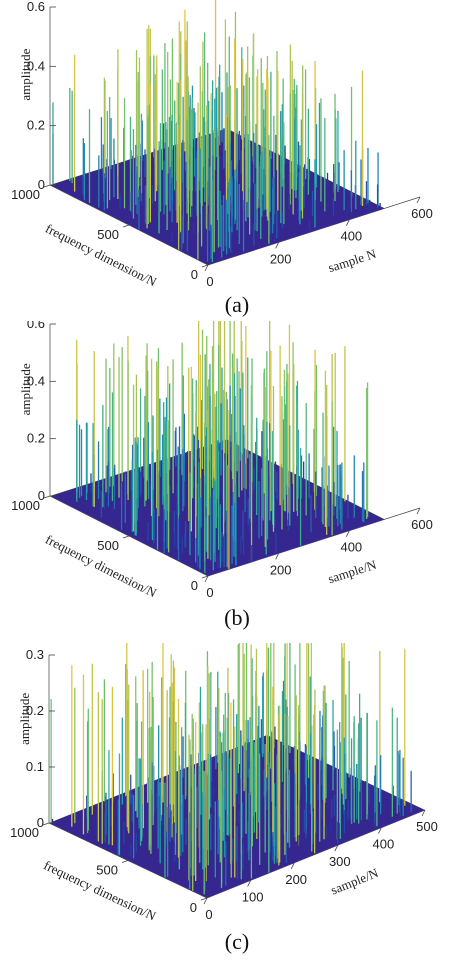 This screenshot has height=963, width=474. I want to click on caption-a: (a), so click(237, 304).